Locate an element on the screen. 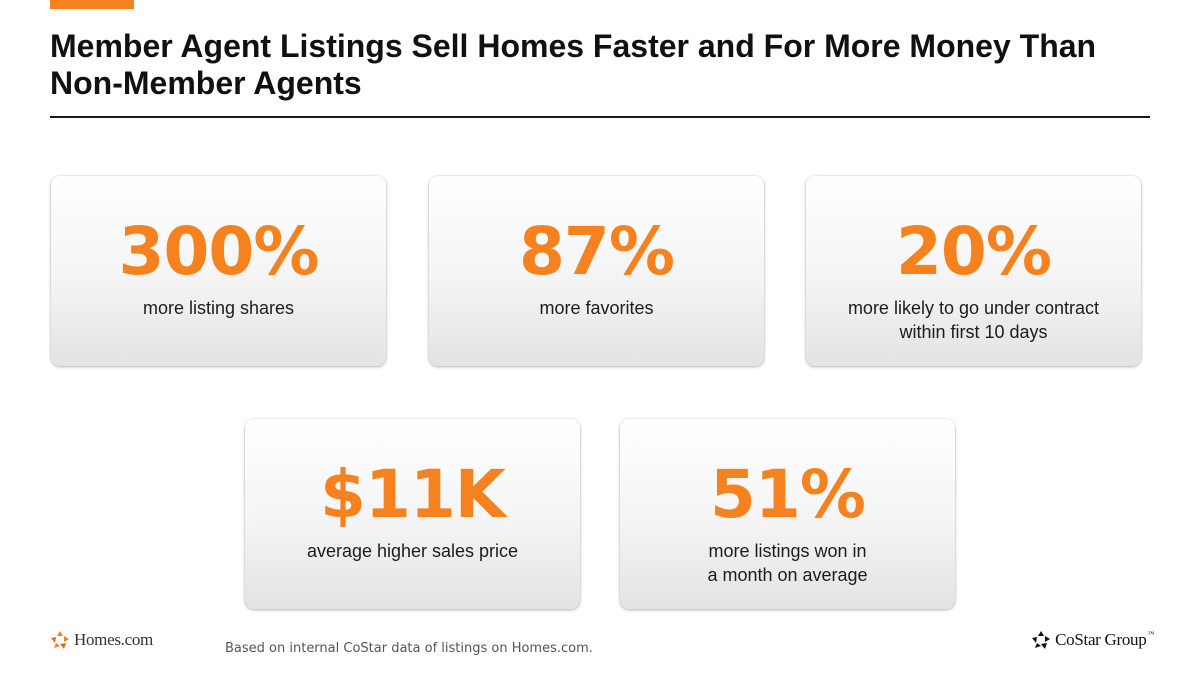 The height and width of the screenshot is (675, 1200). stat-card-favorites: 87% more favorites is located at coordinates (596, 271).